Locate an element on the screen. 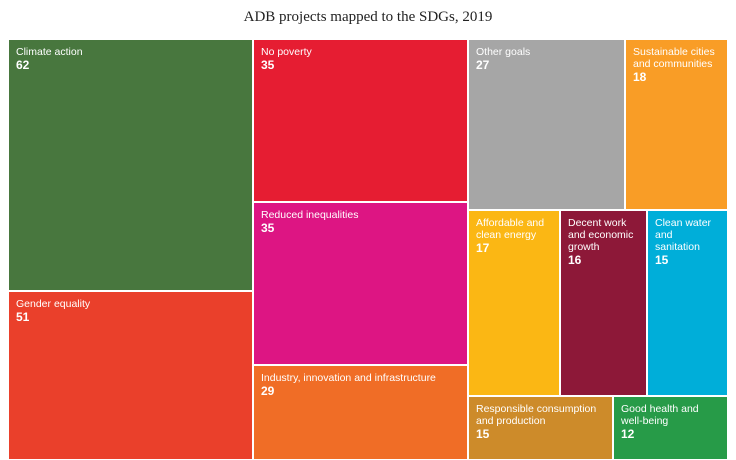 This screenshot has height=460, width=736. cell-value: 18 is located at coordinates (640, 77).